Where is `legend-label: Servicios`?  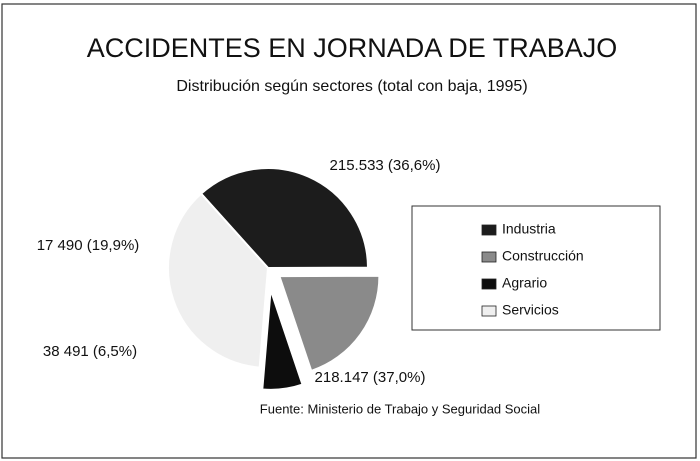
legend-label: Servicios is located at coordinates (530, 310).